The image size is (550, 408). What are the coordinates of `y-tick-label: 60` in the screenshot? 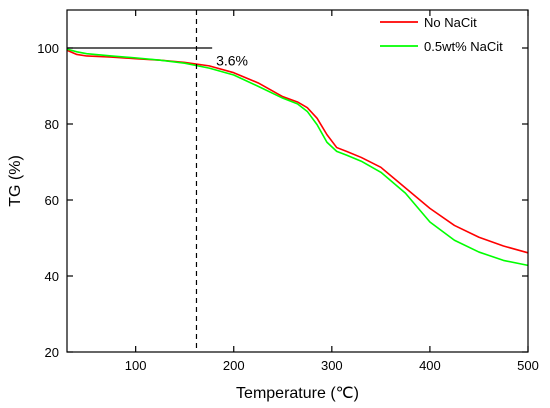 It's located at (52, 200).